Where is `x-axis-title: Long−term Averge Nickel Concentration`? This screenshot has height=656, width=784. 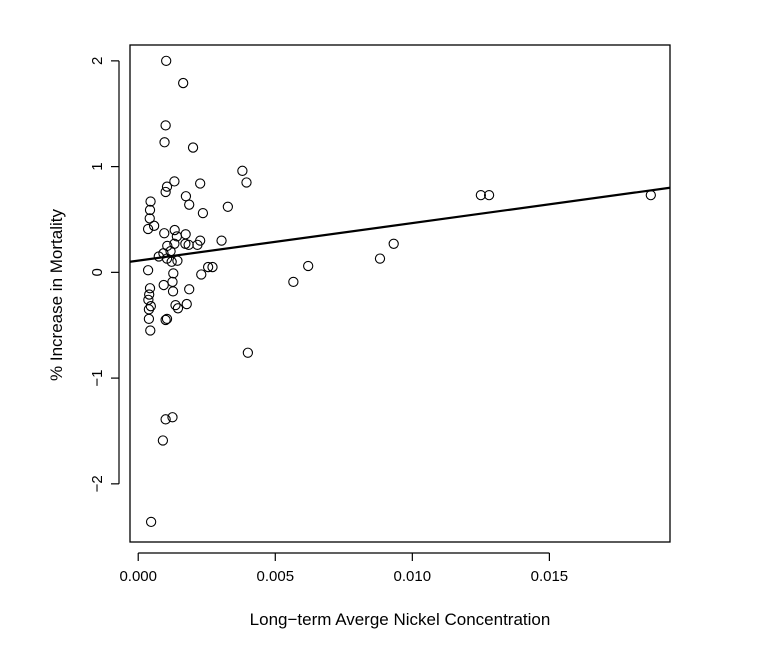
x-axis-title: Long−term Averge Nickel Concentration is located at coordinates (400, 619).